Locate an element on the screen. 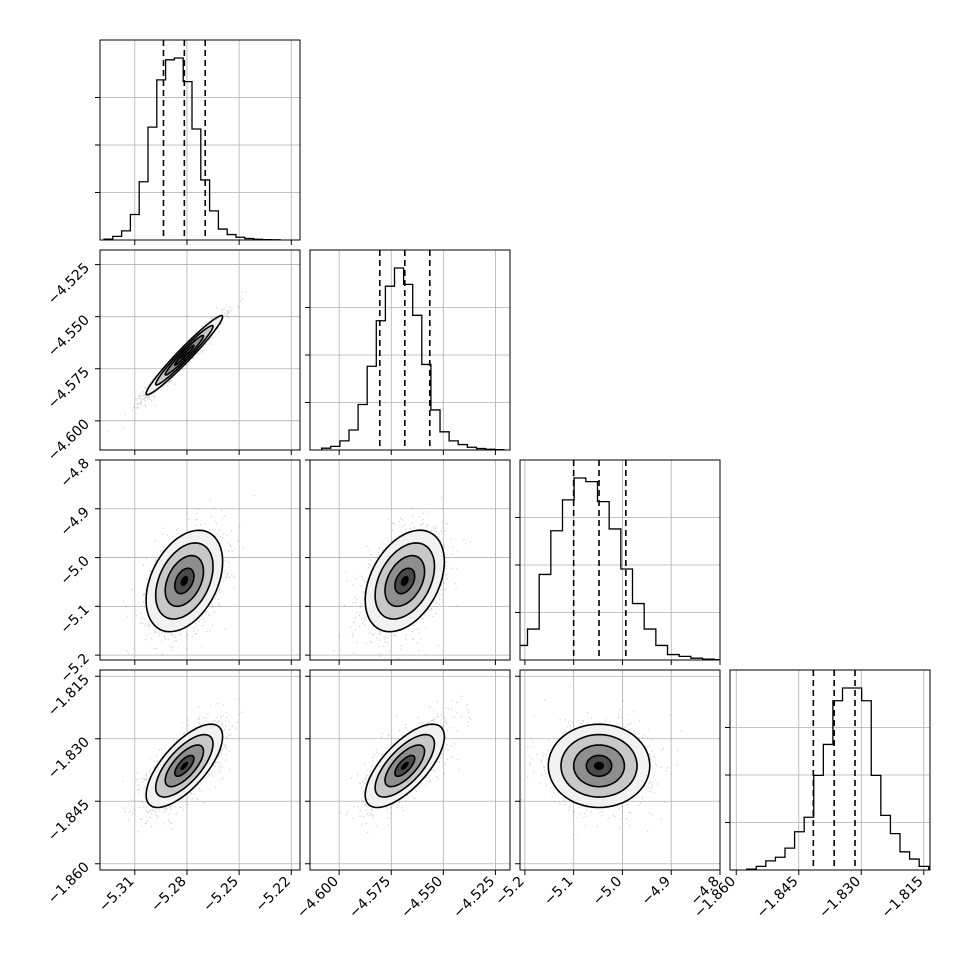  y-tick-label: −4.9 is located at coordinates (74, 521).